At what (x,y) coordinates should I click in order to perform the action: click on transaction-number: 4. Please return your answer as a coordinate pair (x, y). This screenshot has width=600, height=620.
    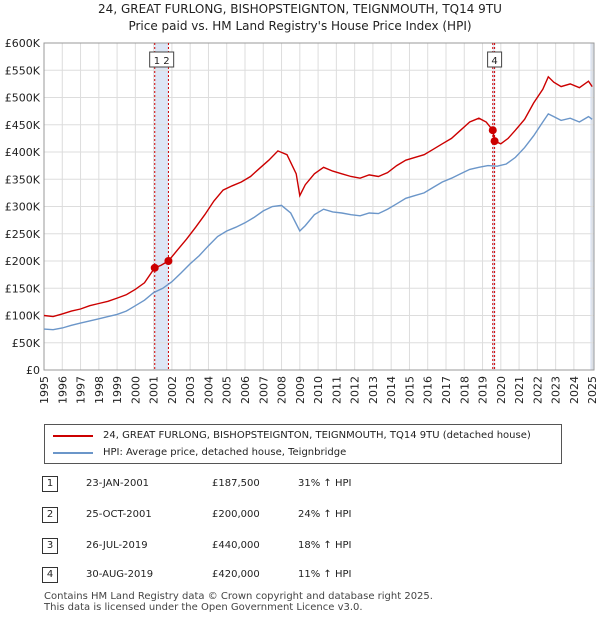
    Looking at the image, I should click on (50, 575).